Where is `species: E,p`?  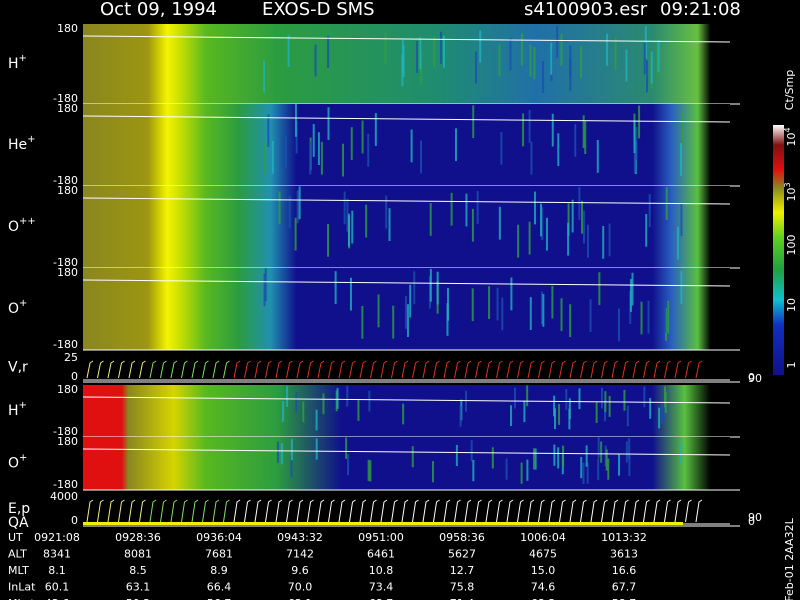 species: E,p is located at coordinates (19, 509).